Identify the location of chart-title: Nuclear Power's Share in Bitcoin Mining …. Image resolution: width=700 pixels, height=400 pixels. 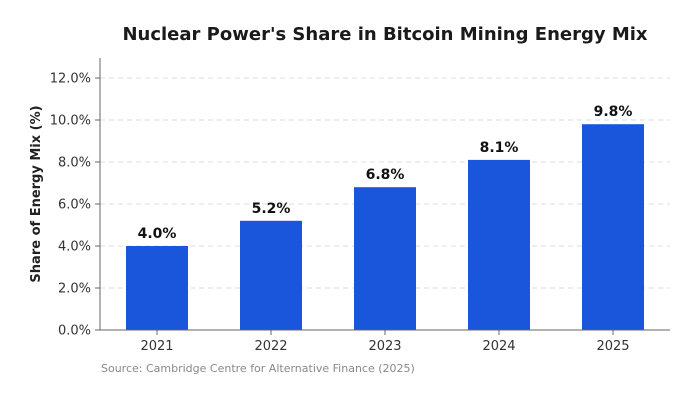
(384, 34).